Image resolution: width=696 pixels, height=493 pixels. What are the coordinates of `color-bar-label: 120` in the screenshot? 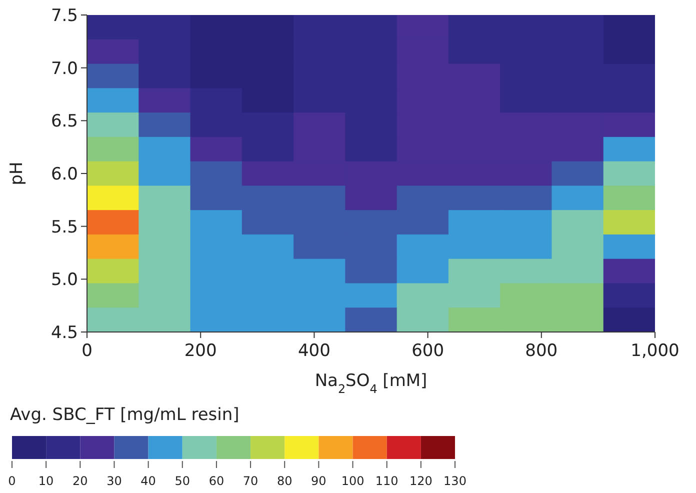 It's located at (420, 481).